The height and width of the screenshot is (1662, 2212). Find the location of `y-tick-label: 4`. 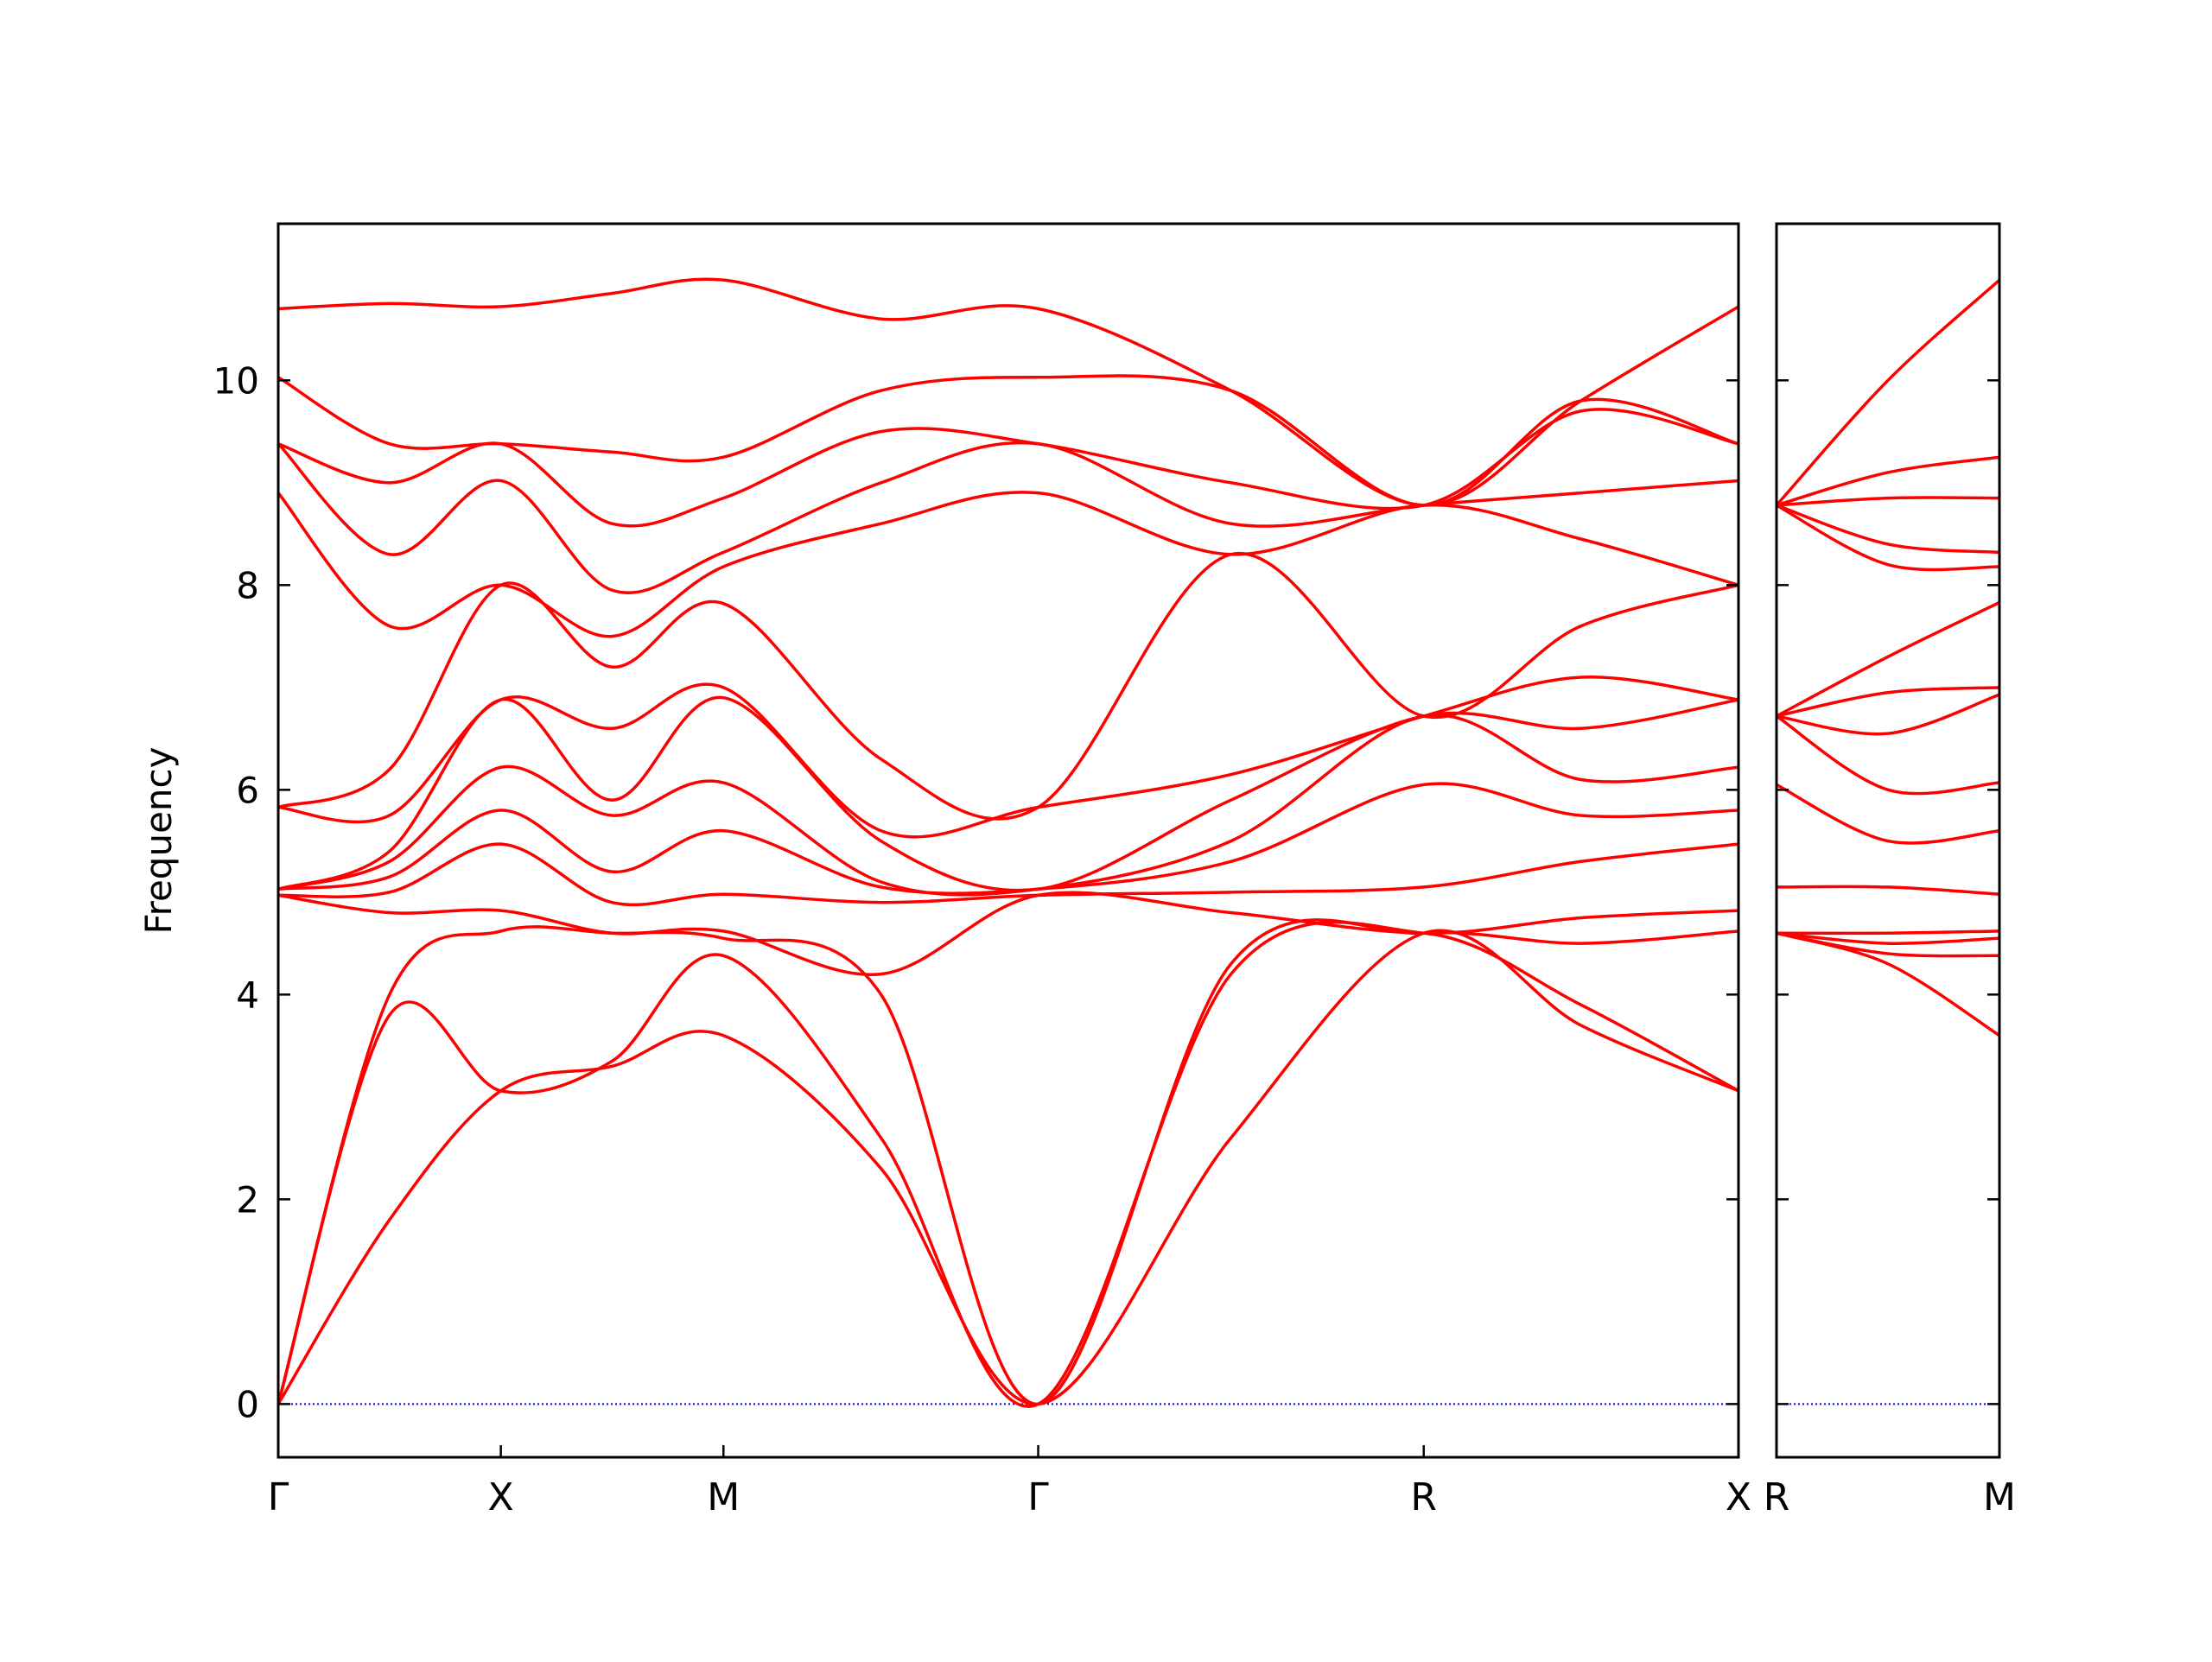

y-tick-label: 4 is located at coordinates (247, 995).